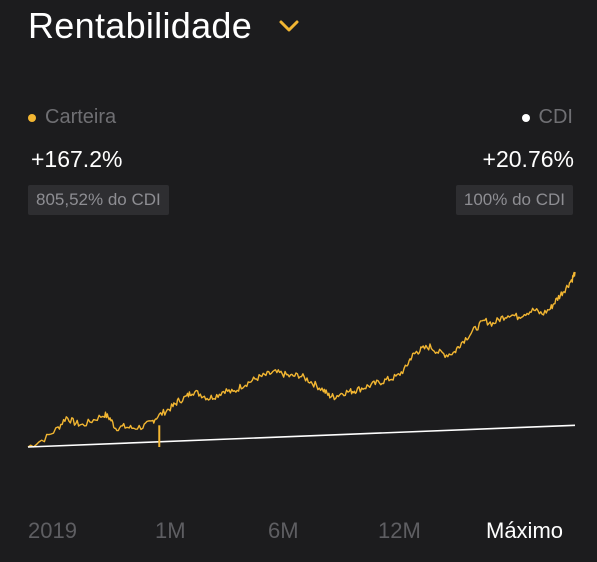 Image resolution: width=597 pixels, height=562 pixels. Describe the element at coordinates (170, 530) in the screenshot. I see `period-1m: 1M` at that location.